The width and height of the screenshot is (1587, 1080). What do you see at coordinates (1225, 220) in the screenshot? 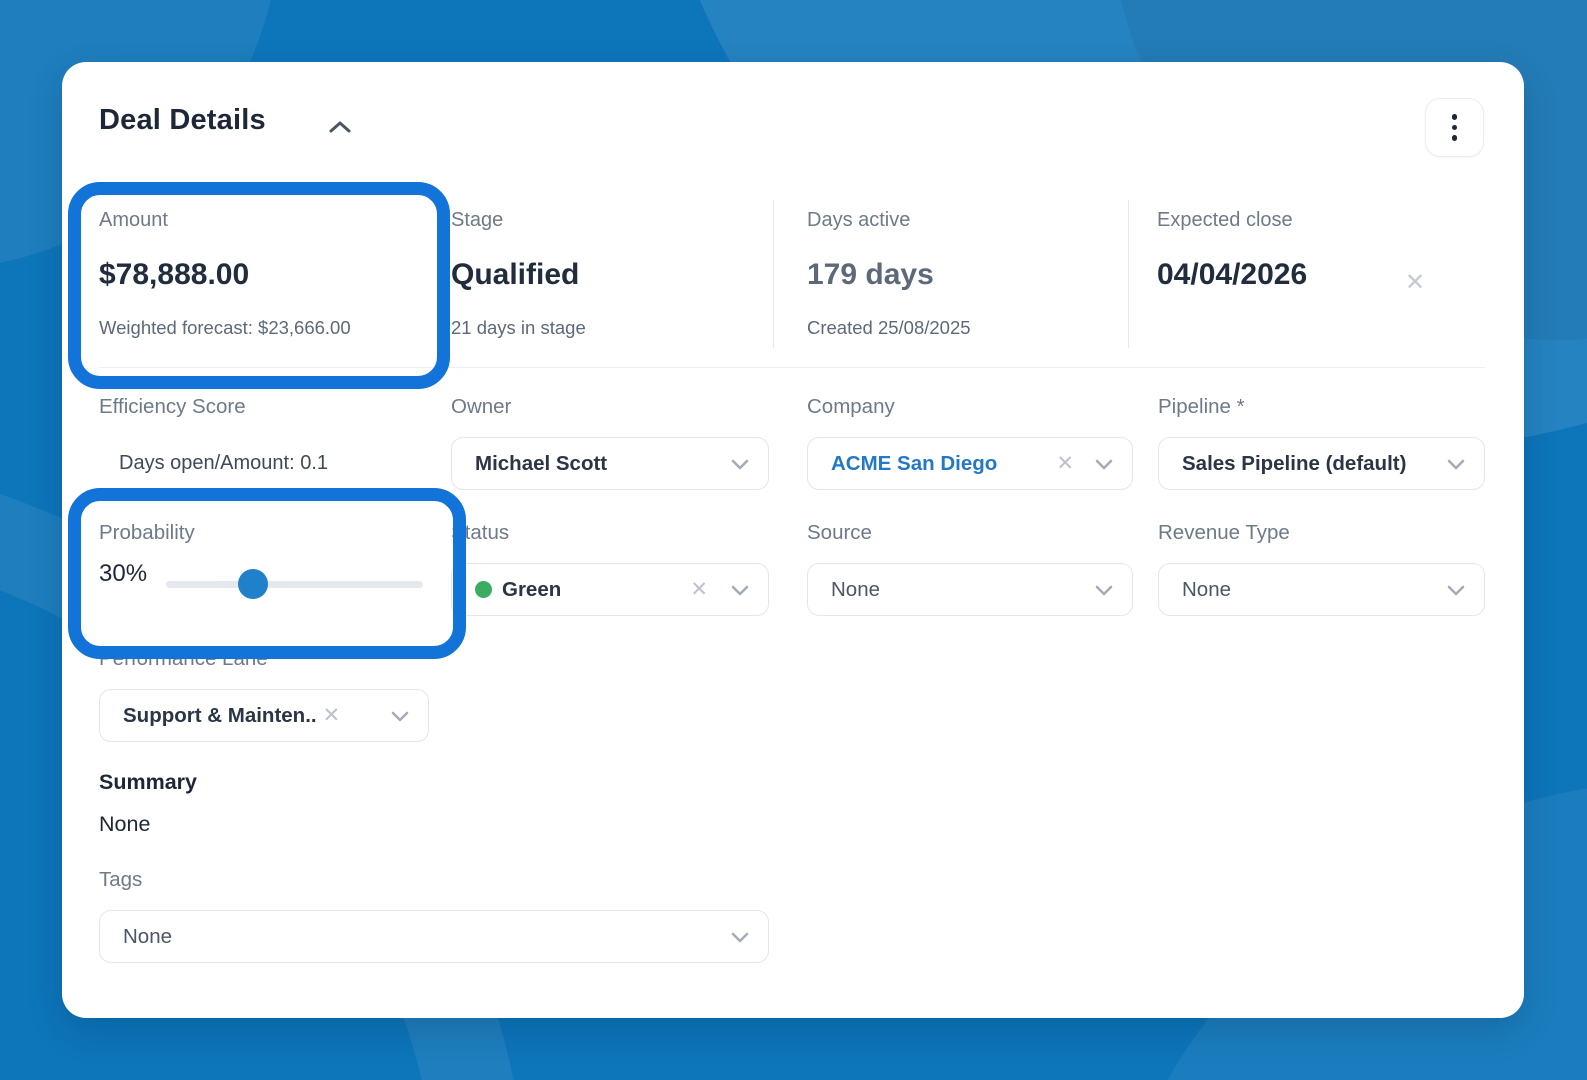
I see `expected-close-label: Expected close` at bounding box center [1225, 220].